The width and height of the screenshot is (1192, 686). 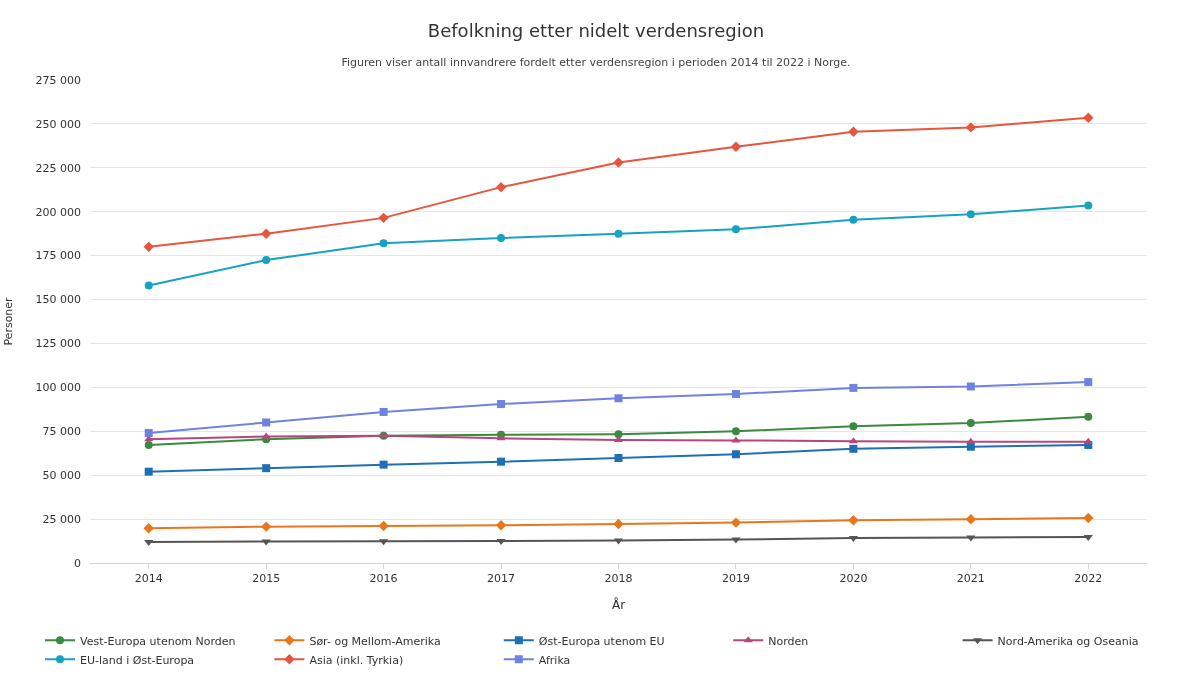 What do you see at coordinates (375, 641) in the screenshot?
I see `legend-label: Sør- og Mellom-Amerika` at bounding box center [375, 641].